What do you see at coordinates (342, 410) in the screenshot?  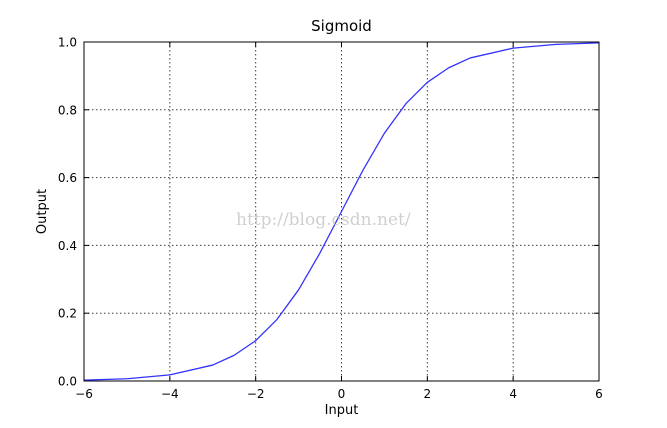 I see `x-axis-label: Input` at bounding box center [342, 410].